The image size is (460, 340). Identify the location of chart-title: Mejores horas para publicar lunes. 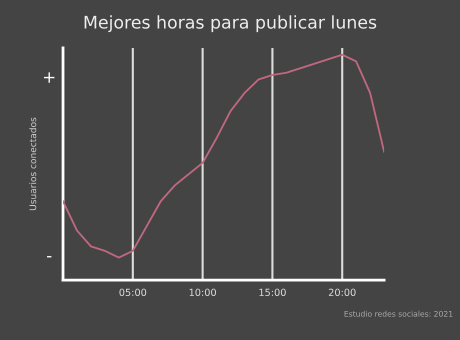
(230, 23).